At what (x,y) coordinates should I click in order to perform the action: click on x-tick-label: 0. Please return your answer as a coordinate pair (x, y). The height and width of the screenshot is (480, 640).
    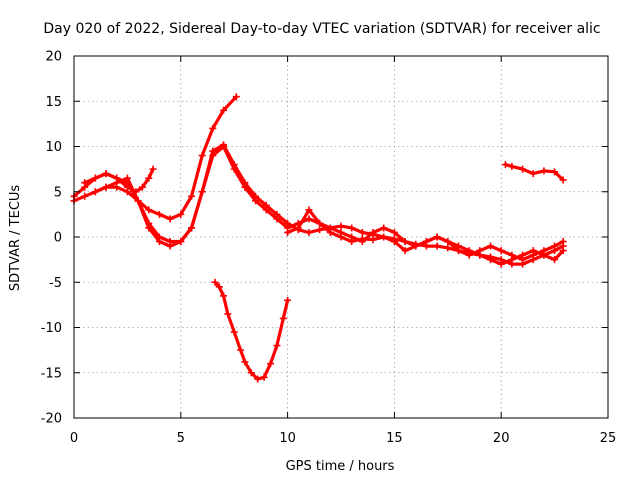
    Looking at the image, I should click on (74, 438).